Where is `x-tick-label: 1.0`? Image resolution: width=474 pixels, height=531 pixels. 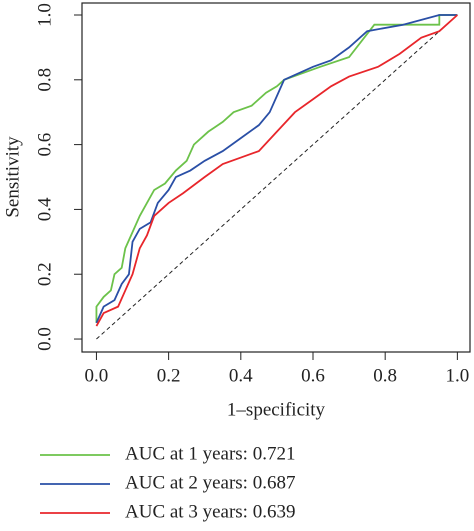
x-tick-label: 1.0 is located at coordinates (457, 375).